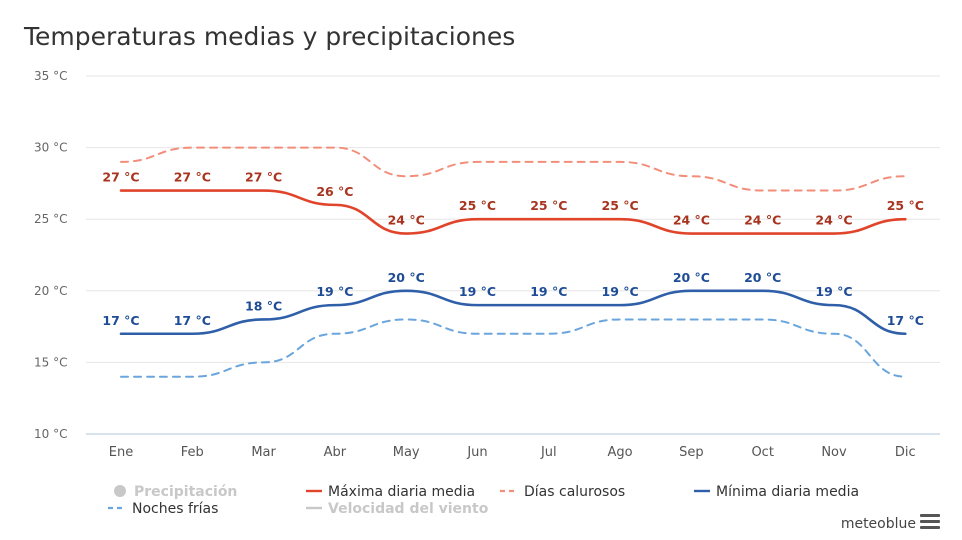  Describe the element at coordinates (787, 492) in the screenshot. I see `legend-item-minima-diaria-media: Mínima diaria media` at that location.